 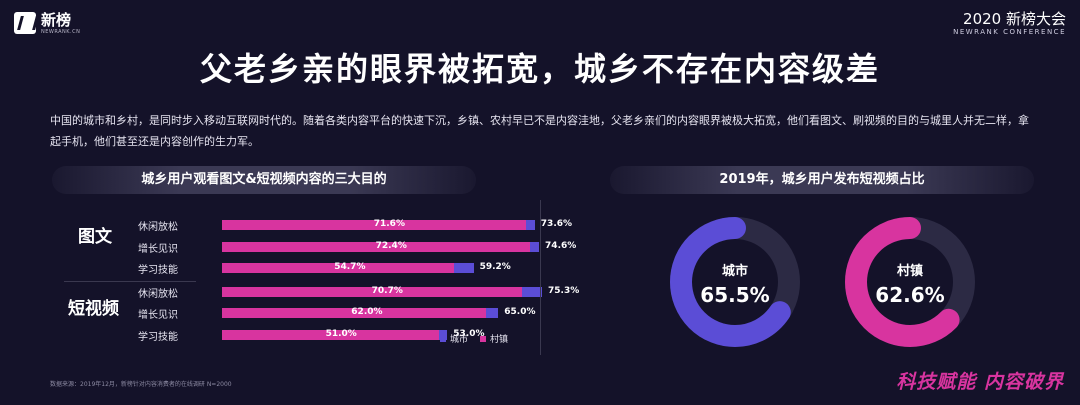 I want to click on slogan: 科技赋能 内容破界, so click(x=980, y=382).